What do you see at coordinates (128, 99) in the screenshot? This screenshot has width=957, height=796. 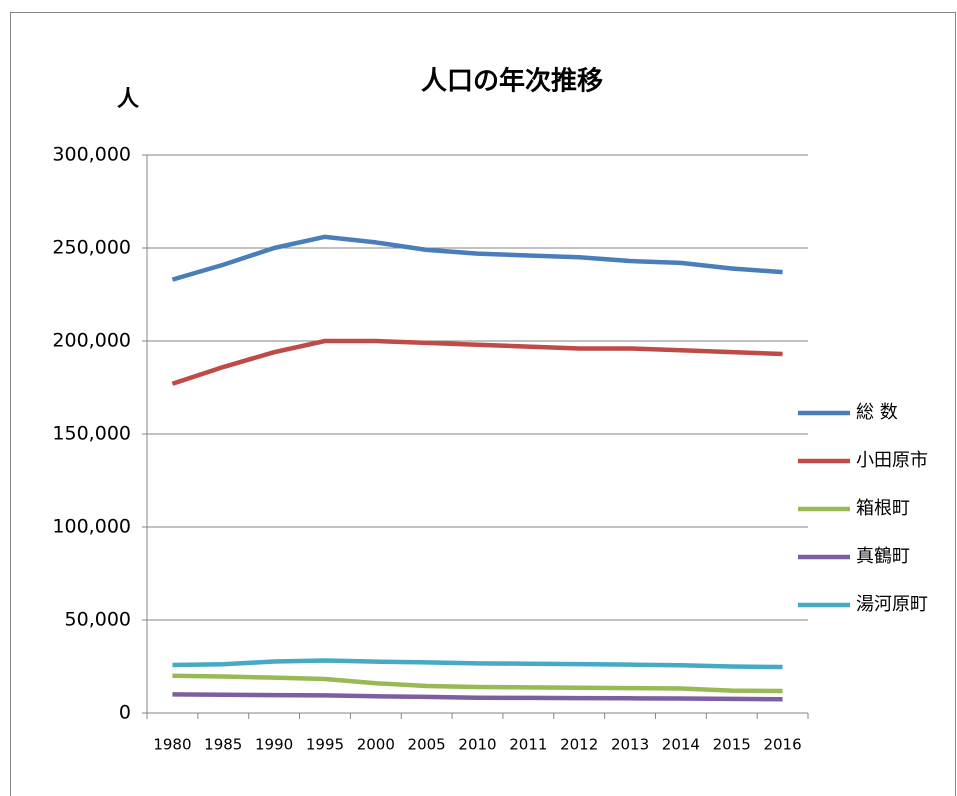 I see `y-axis-label: 人` at bounding box center [128, 99].